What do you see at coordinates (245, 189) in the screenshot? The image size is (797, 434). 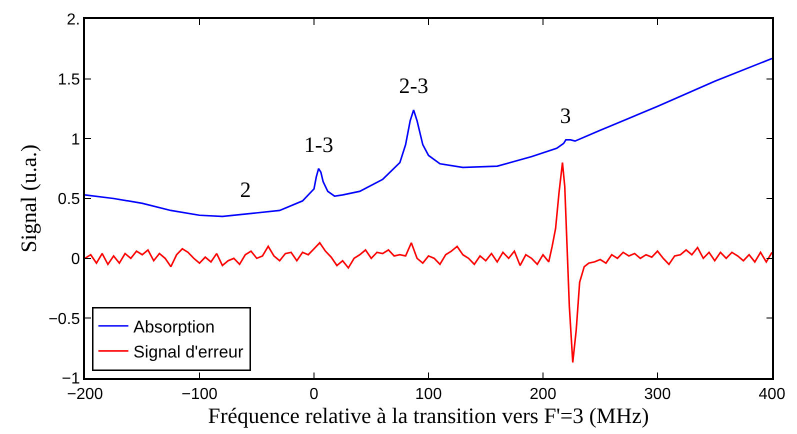 I see `annotation: 2` at bounding box center [245, 189].